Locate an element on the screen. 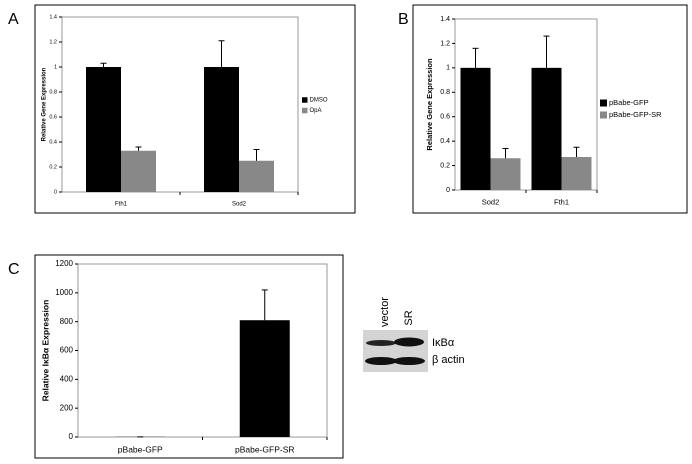  y-tick-label: 1200 is located at coordinates (64, 263).